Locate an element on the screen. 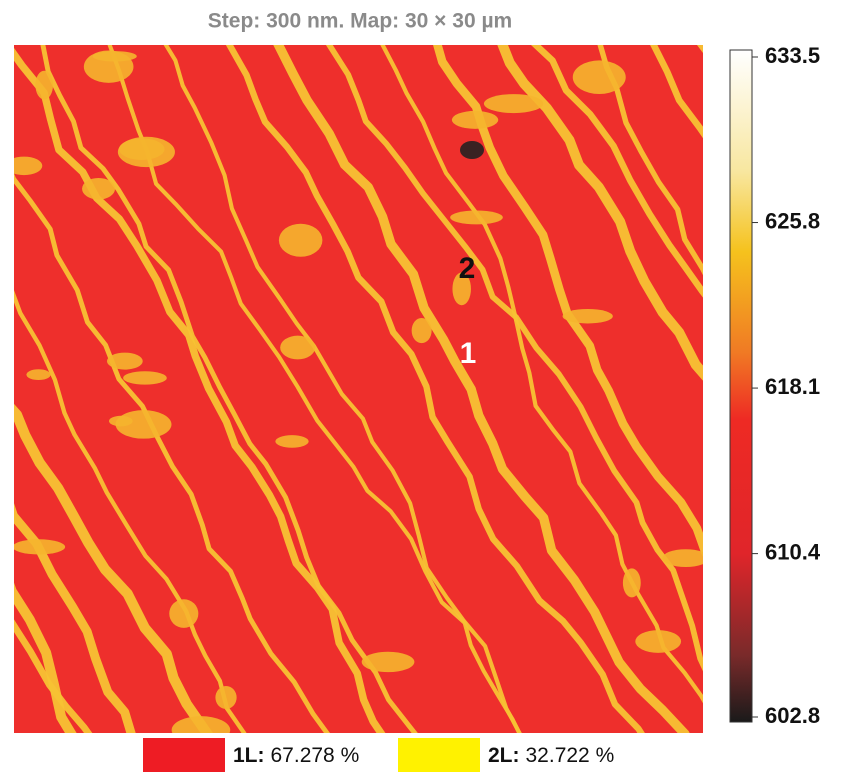 The height and width of the screenshot is (780, 844). annotation: 2 is located at coordinates (467, 268).